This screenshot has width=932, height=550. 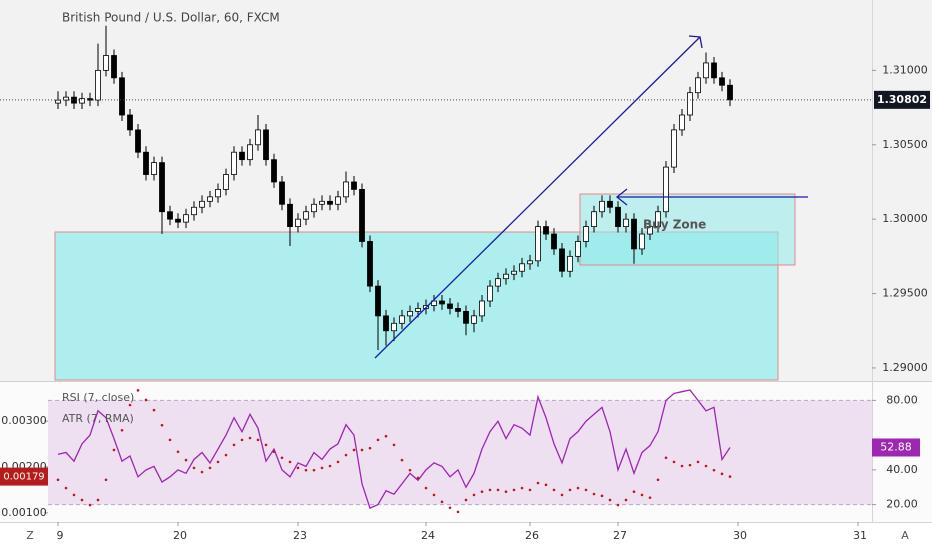 I want to click on rsi-last-label: 52.88, so click(x=896, y=446).